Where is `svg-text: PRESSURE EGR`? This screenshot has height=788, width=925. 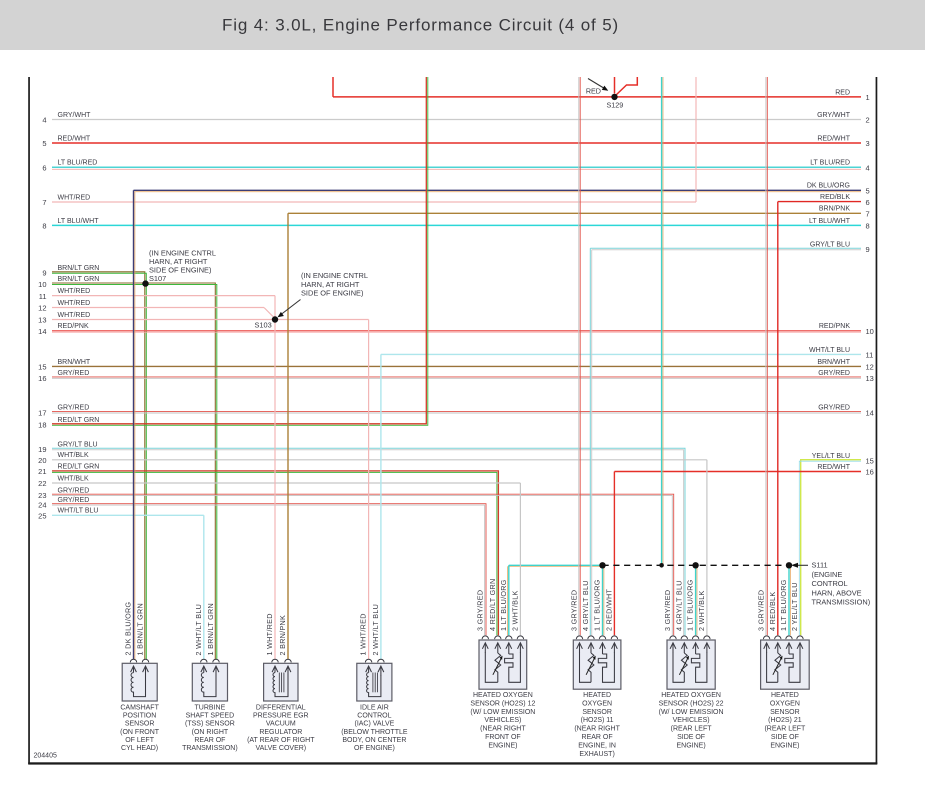 svg-text: PRESSURE EGR is located at coordinates (281, 716).